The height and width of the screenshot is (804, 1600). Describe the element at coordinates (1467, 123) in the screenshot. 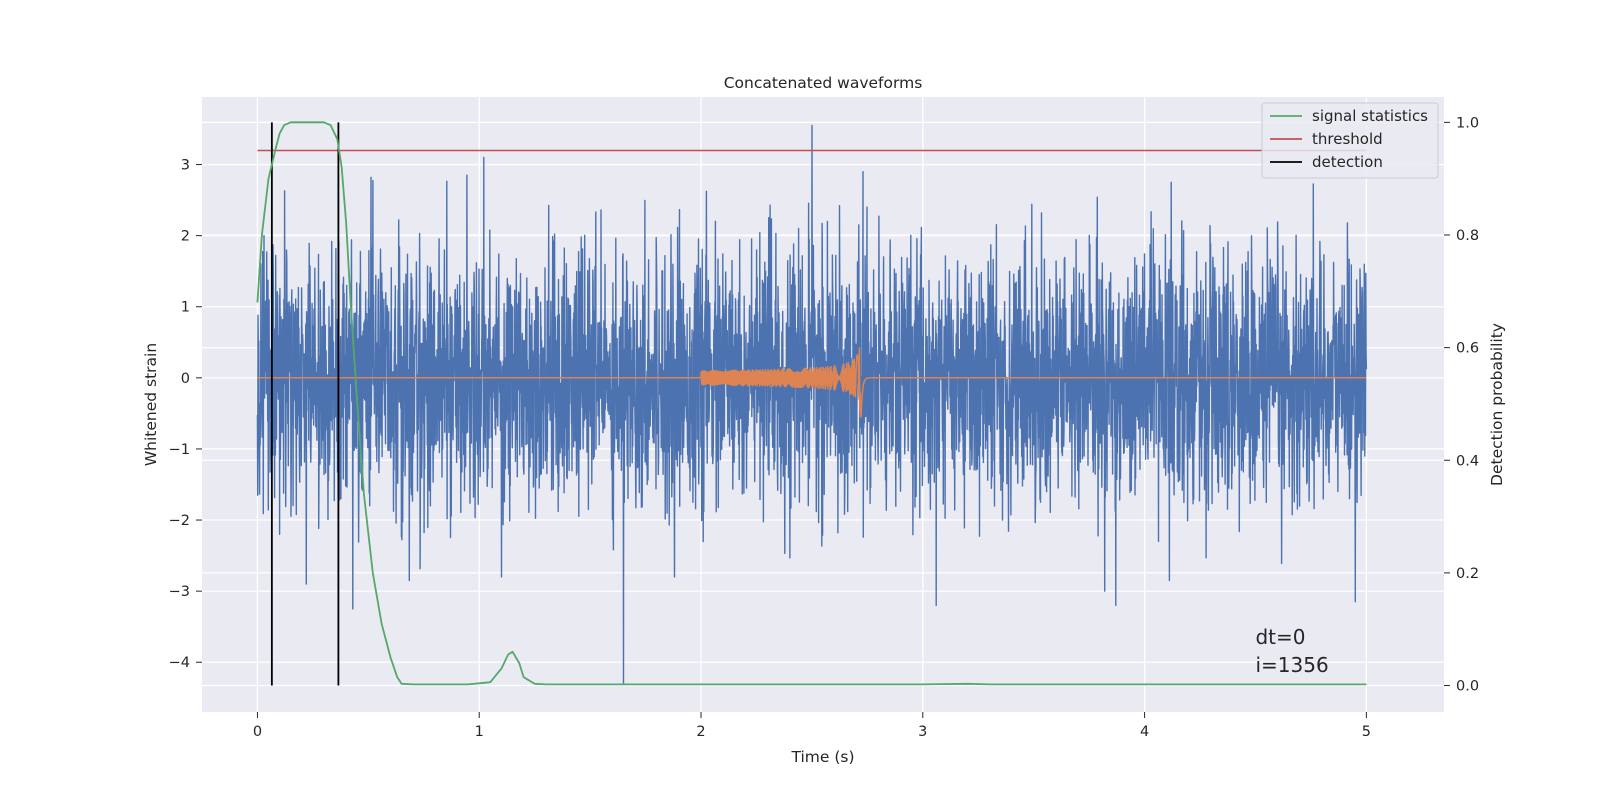

I see `y-right-tick-label: 1.0` at that location.